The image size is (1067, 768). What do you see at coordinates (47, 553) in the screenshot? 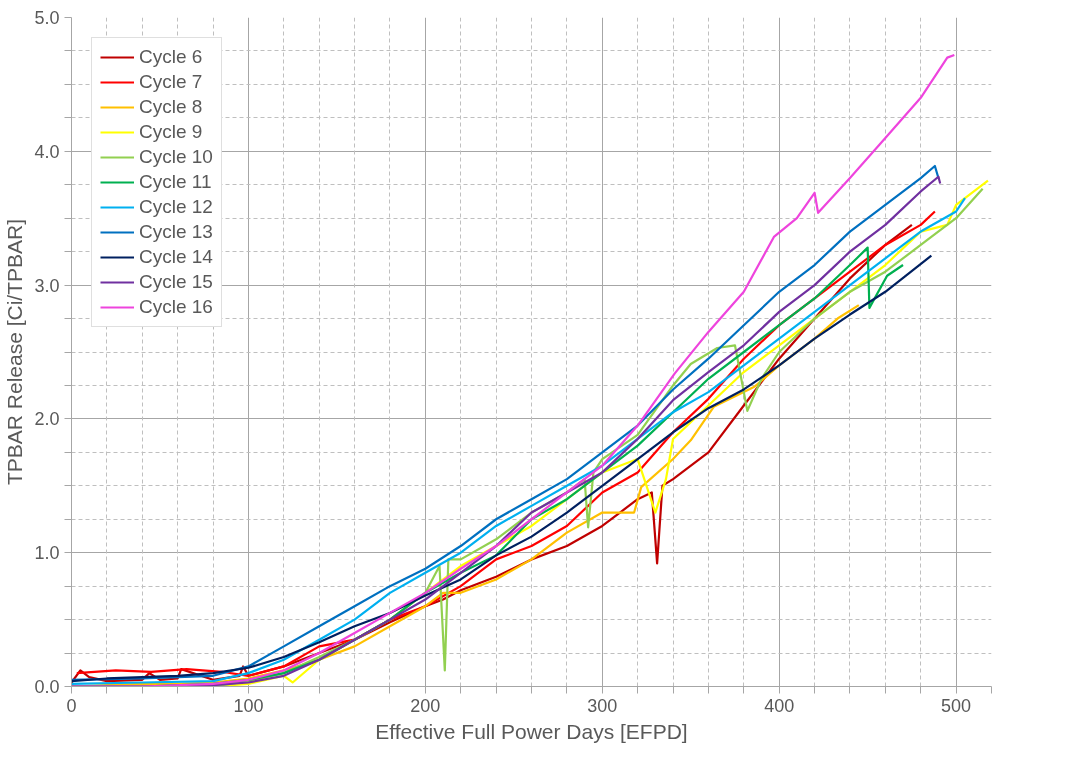
I see `y-tick-label: 1.0` at bounding box center [47, 553].